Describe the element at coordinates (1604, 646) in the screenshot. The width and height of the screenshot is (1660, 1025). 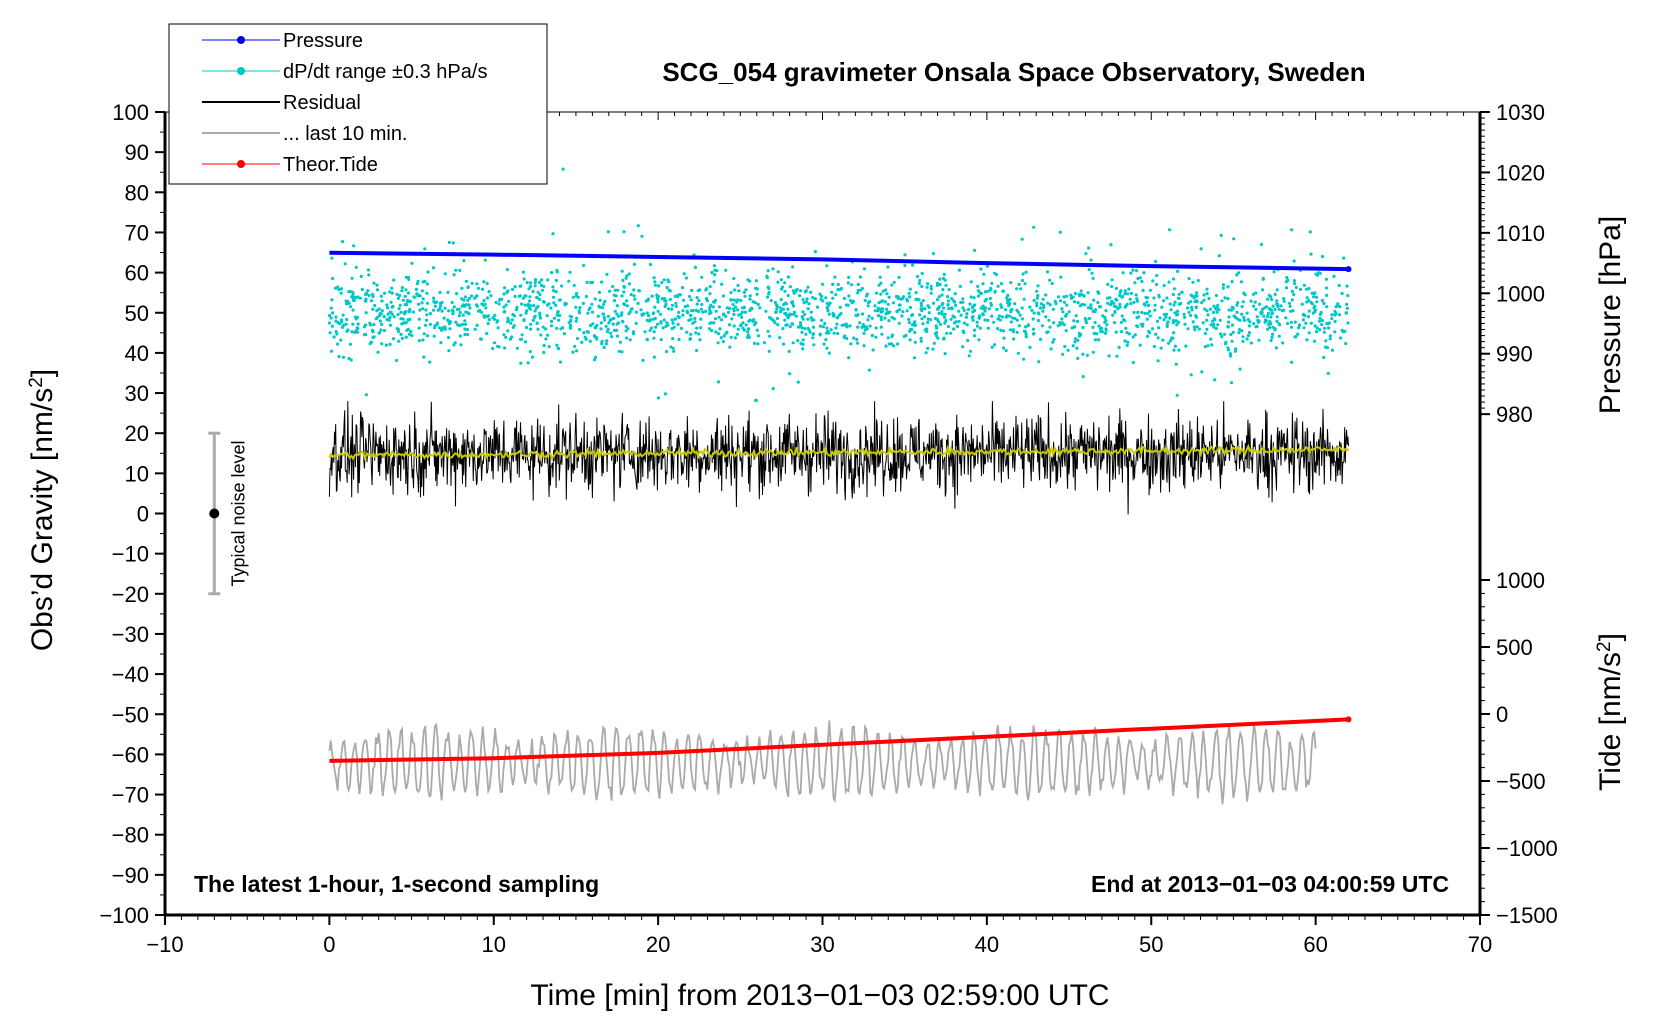
I see `y3-axis-title-sup: 2` at that location.